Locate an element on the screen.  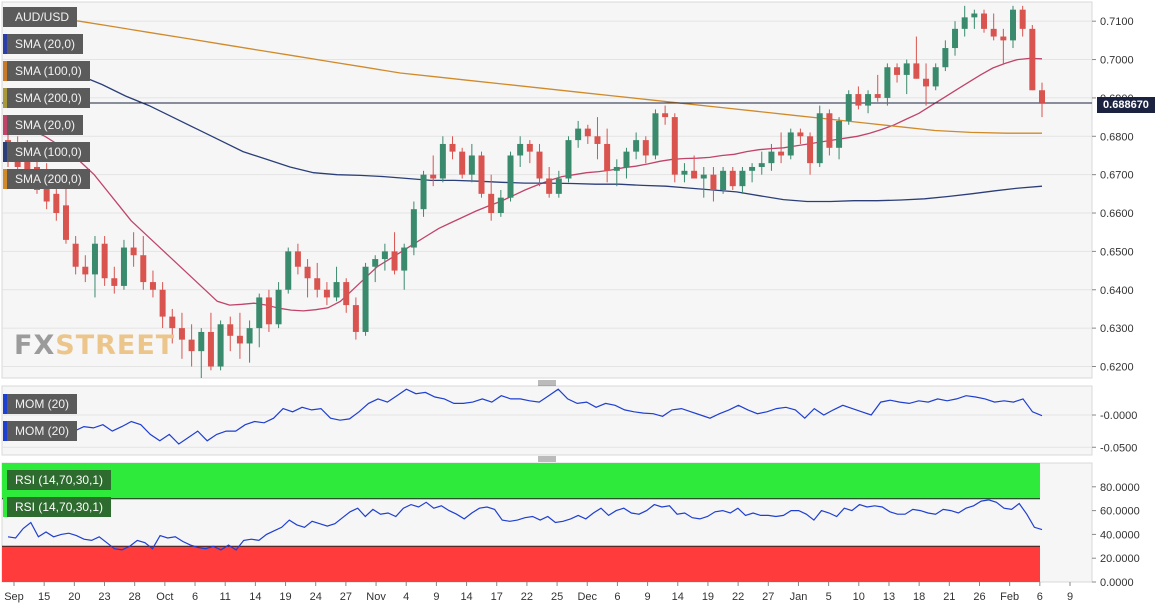
x-tick-label: Oct is located at coordinates (164, 597).